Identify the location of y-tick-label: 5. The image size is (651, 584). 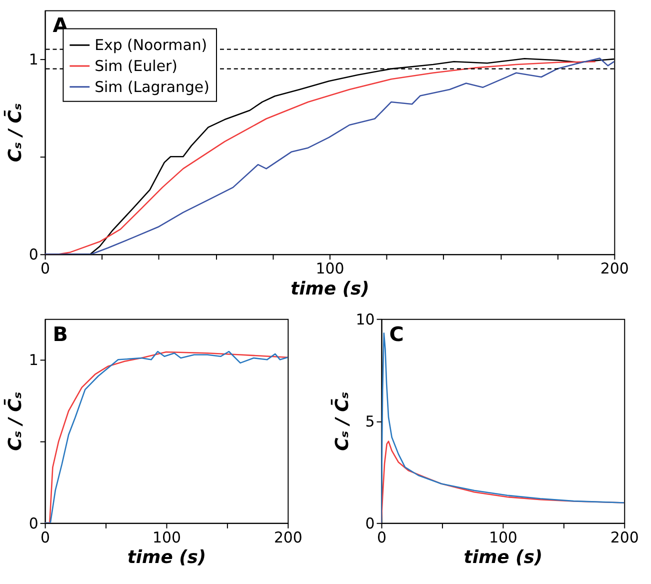
(370, 421).